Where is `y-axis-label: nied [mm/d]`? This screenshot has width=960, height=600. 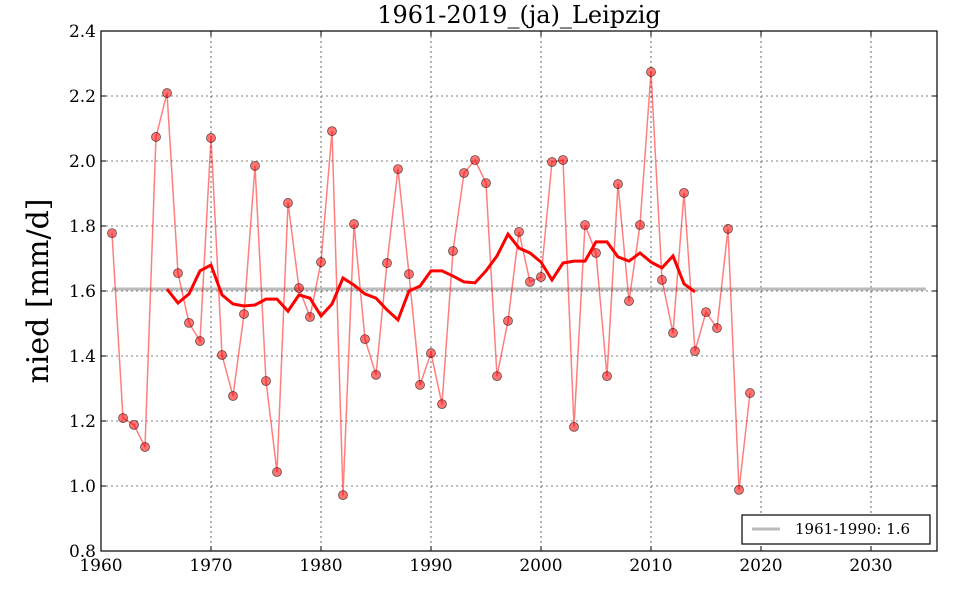
y-axis-label: nied [mm/d] is located at coordinates (38, 290).